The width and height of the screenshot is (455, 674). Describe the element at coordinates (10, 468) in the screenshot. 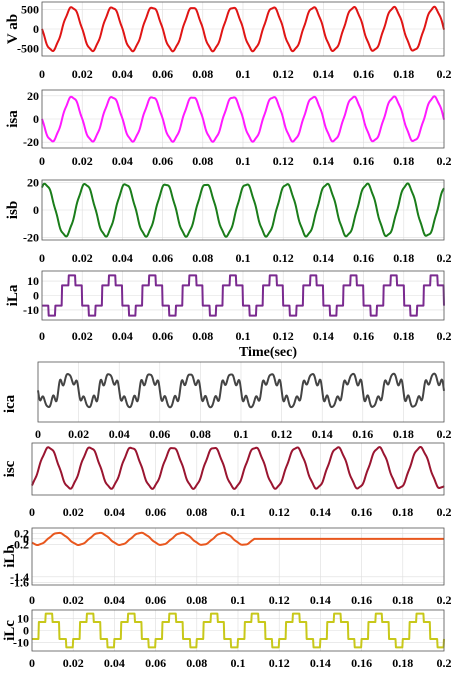

I see `y-axis-label: isc` at that location.